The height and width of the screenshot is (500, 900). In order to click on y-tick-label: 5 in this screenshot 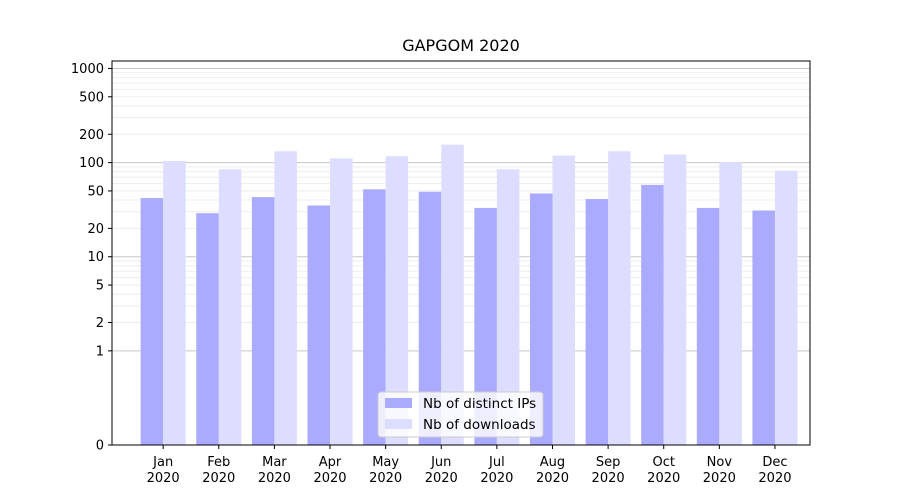, I will do `click(100, 286)`.